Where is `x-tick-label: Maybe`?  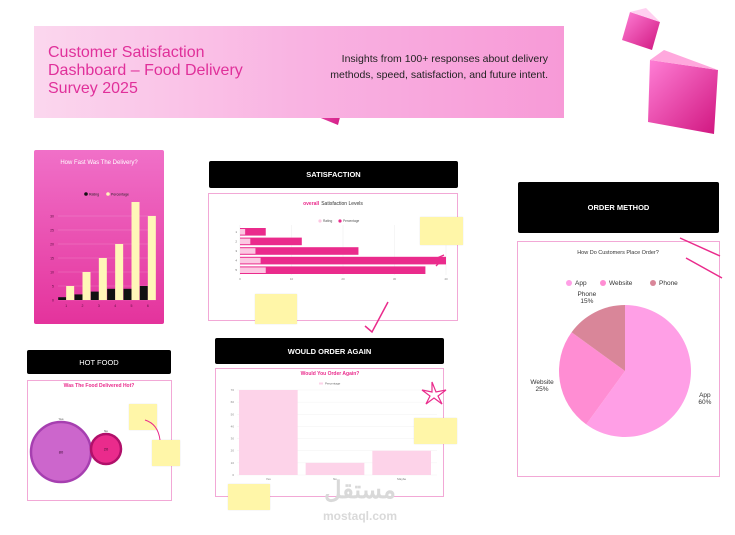
x-tick-label: Maybe is located at coordinates (401, 479).